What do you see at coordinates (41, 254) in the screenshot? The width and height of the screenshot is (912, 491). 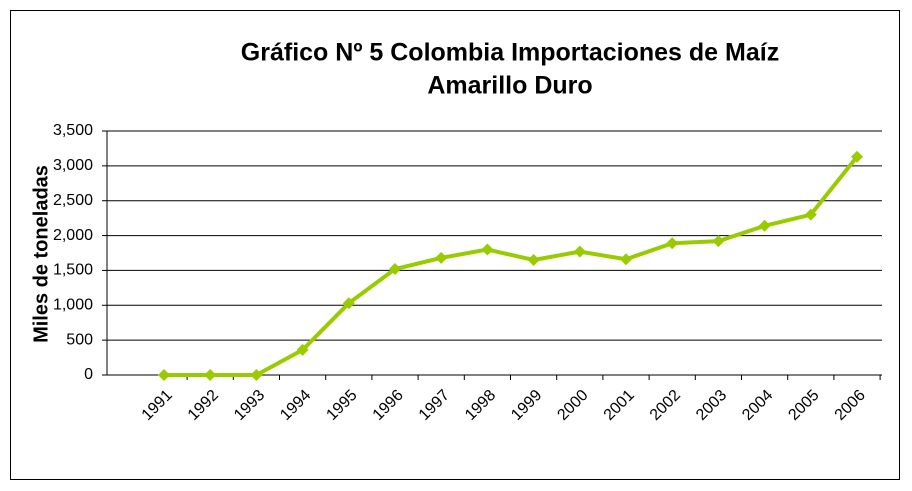 I see `y-axis-label: Miles de toneladas` at bounding box center [41, 254].